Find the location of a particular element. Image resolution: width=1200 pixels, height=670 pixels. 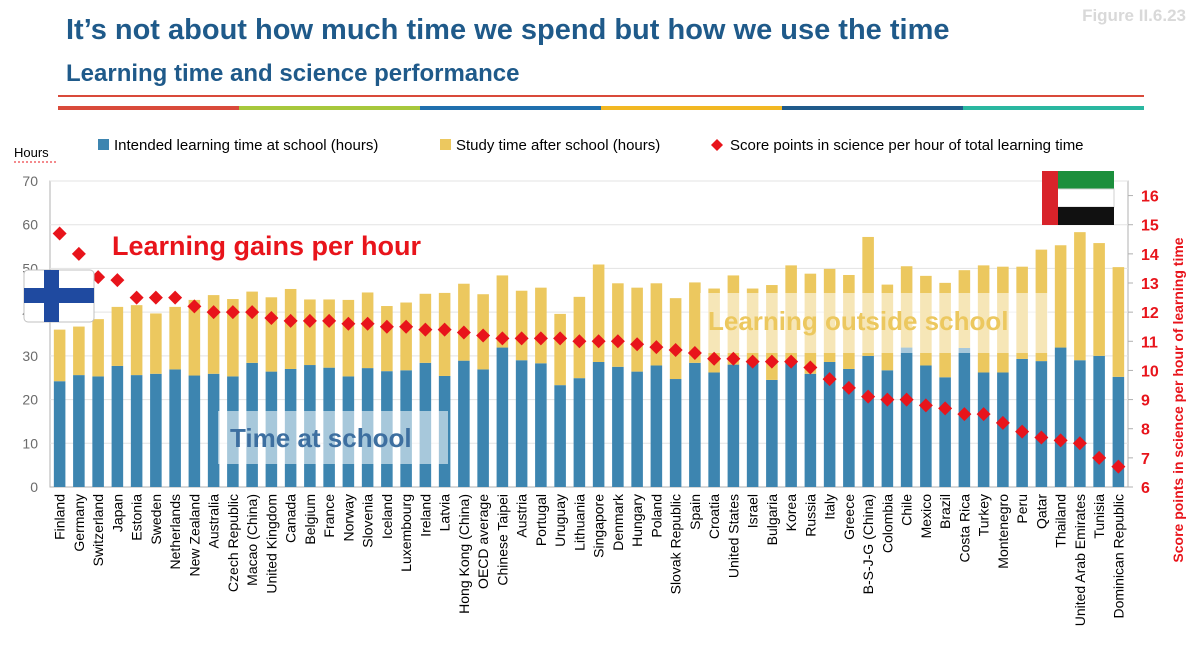

legend-swatch-school is located at coordinates (103, 144).